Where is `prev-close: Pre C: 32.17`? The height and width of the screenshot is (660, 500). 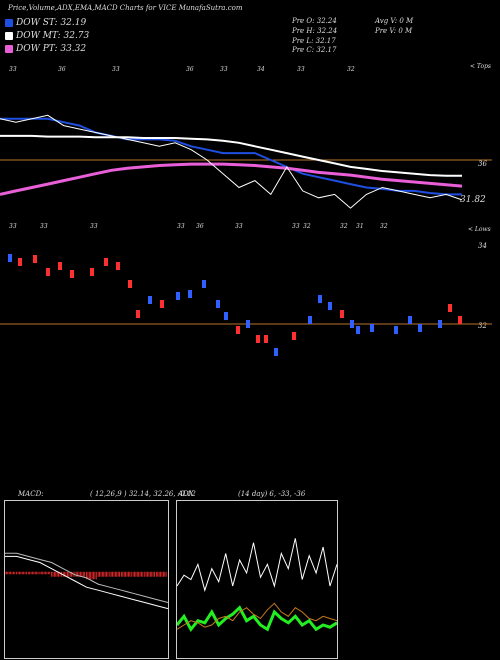 prev-close: Pre C: 32.17 is located at coordinates (314, 50).